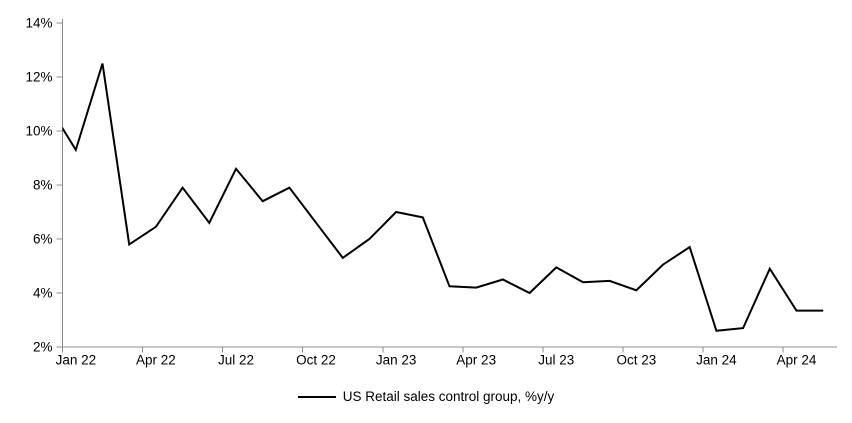 This screenshot has width=852, height=423. I want to click on y-tick-label: 2%, so click(43, 347).